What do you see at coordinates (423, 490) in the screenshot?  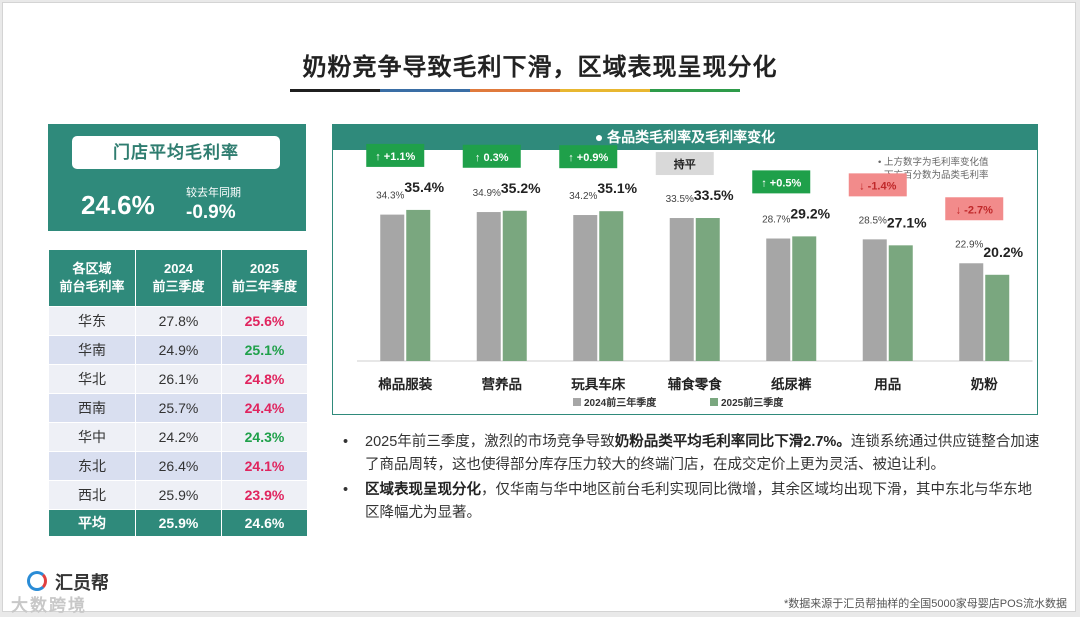 I see `bullet-highlight: 区域表现呈现分化` at bounding box center [423, 490].